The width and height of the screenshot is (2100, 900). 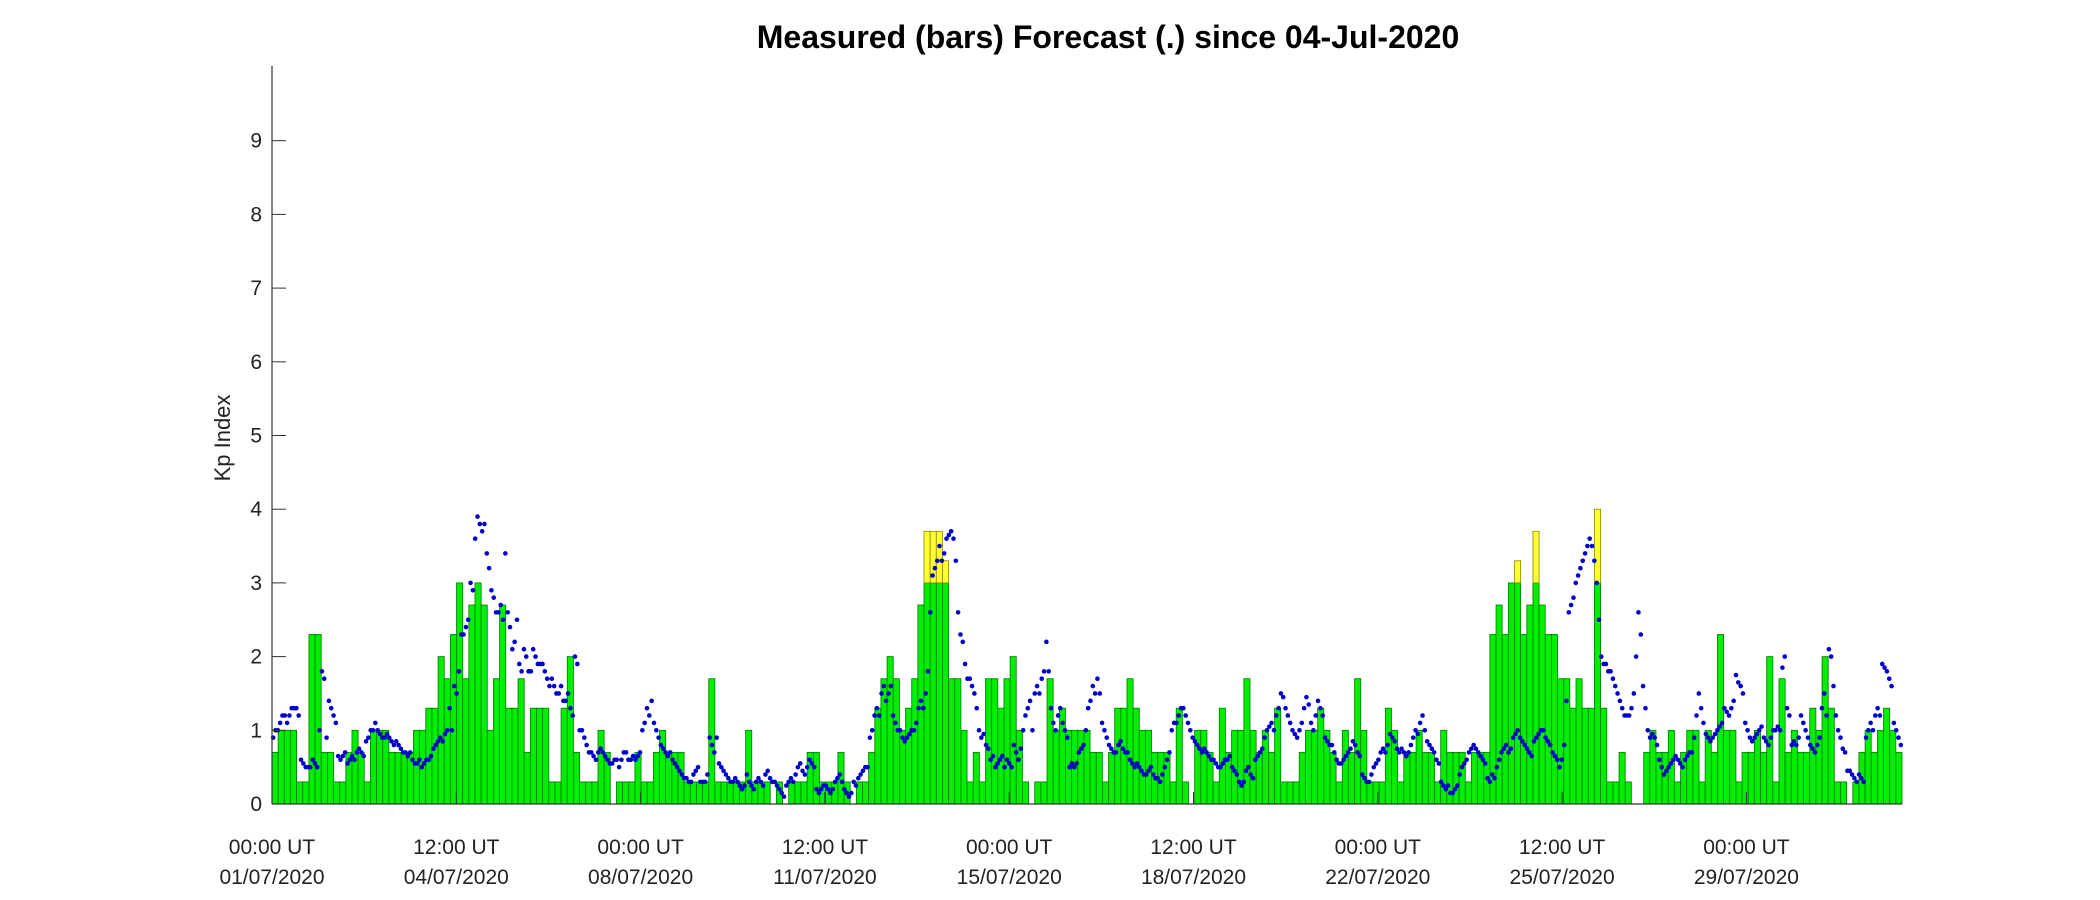 What do you see at coordinates (256, 509) in the screenshot?
I see `y-tick-label: 4` at bounding box center [256, 509].